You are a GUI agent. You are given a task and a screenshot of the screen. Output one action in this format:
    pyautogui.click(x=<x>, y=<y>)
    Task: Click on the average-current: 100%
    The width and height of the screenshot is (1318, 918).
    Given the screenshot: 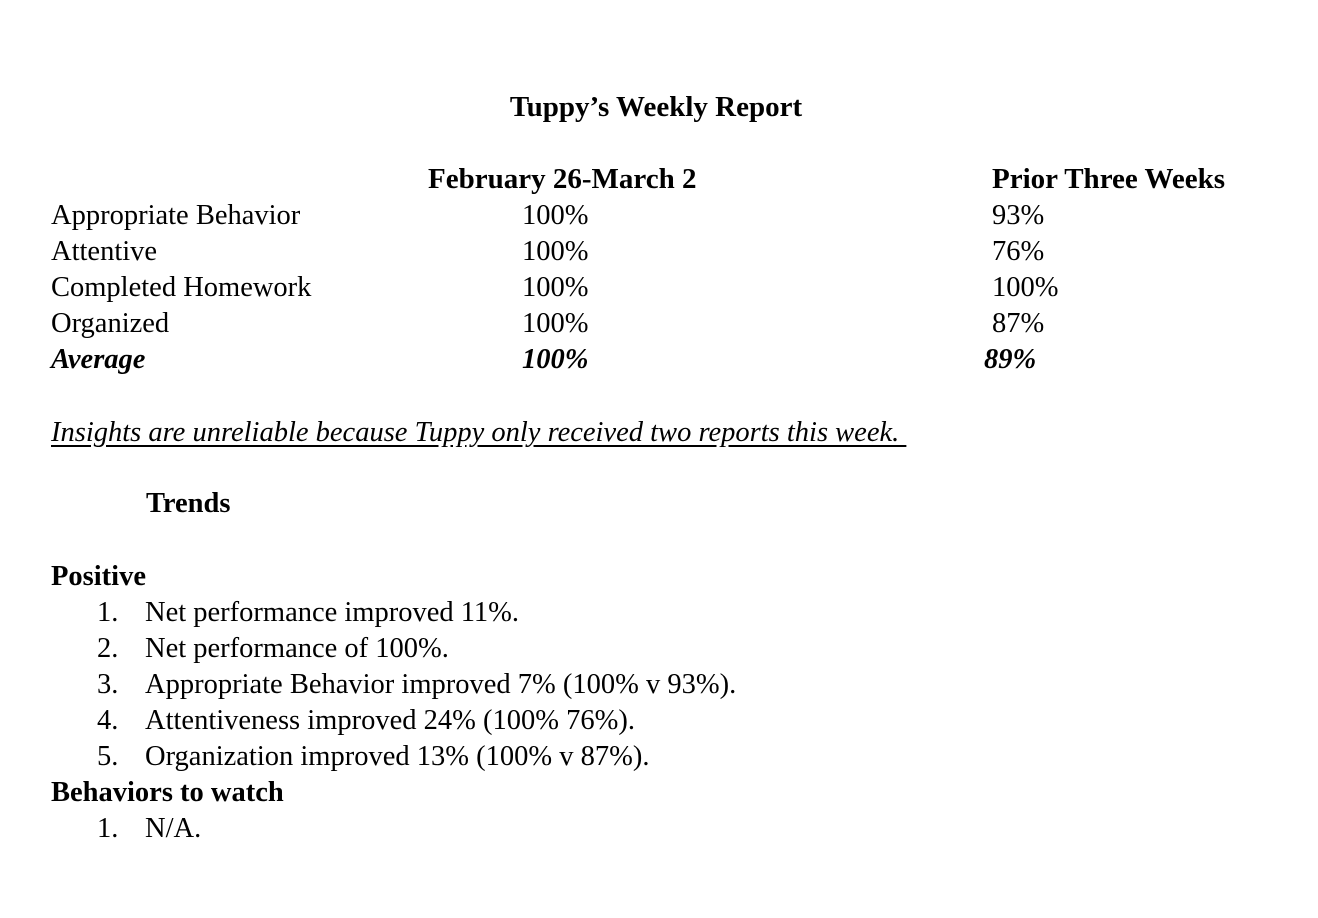 What is the action you would take?
    pyautogui.click(x=555, y=359)
    